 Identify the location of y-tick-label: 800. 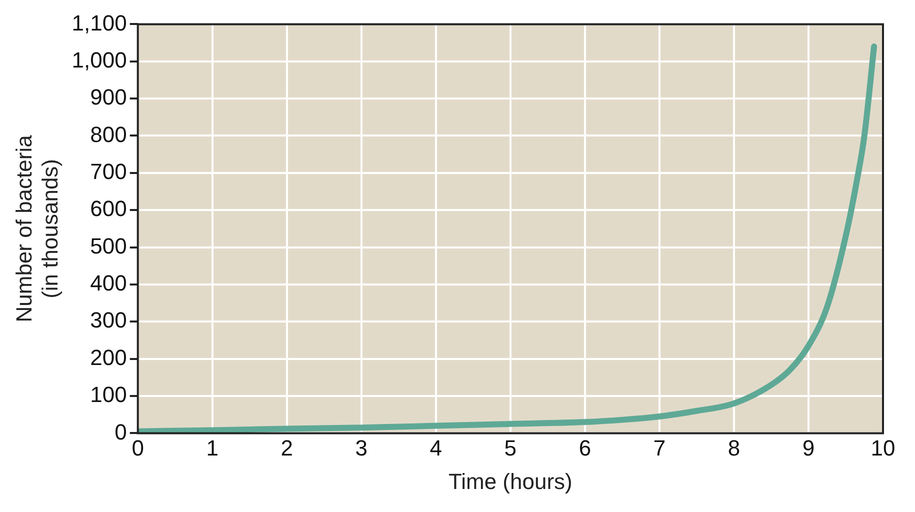
(108, 134).